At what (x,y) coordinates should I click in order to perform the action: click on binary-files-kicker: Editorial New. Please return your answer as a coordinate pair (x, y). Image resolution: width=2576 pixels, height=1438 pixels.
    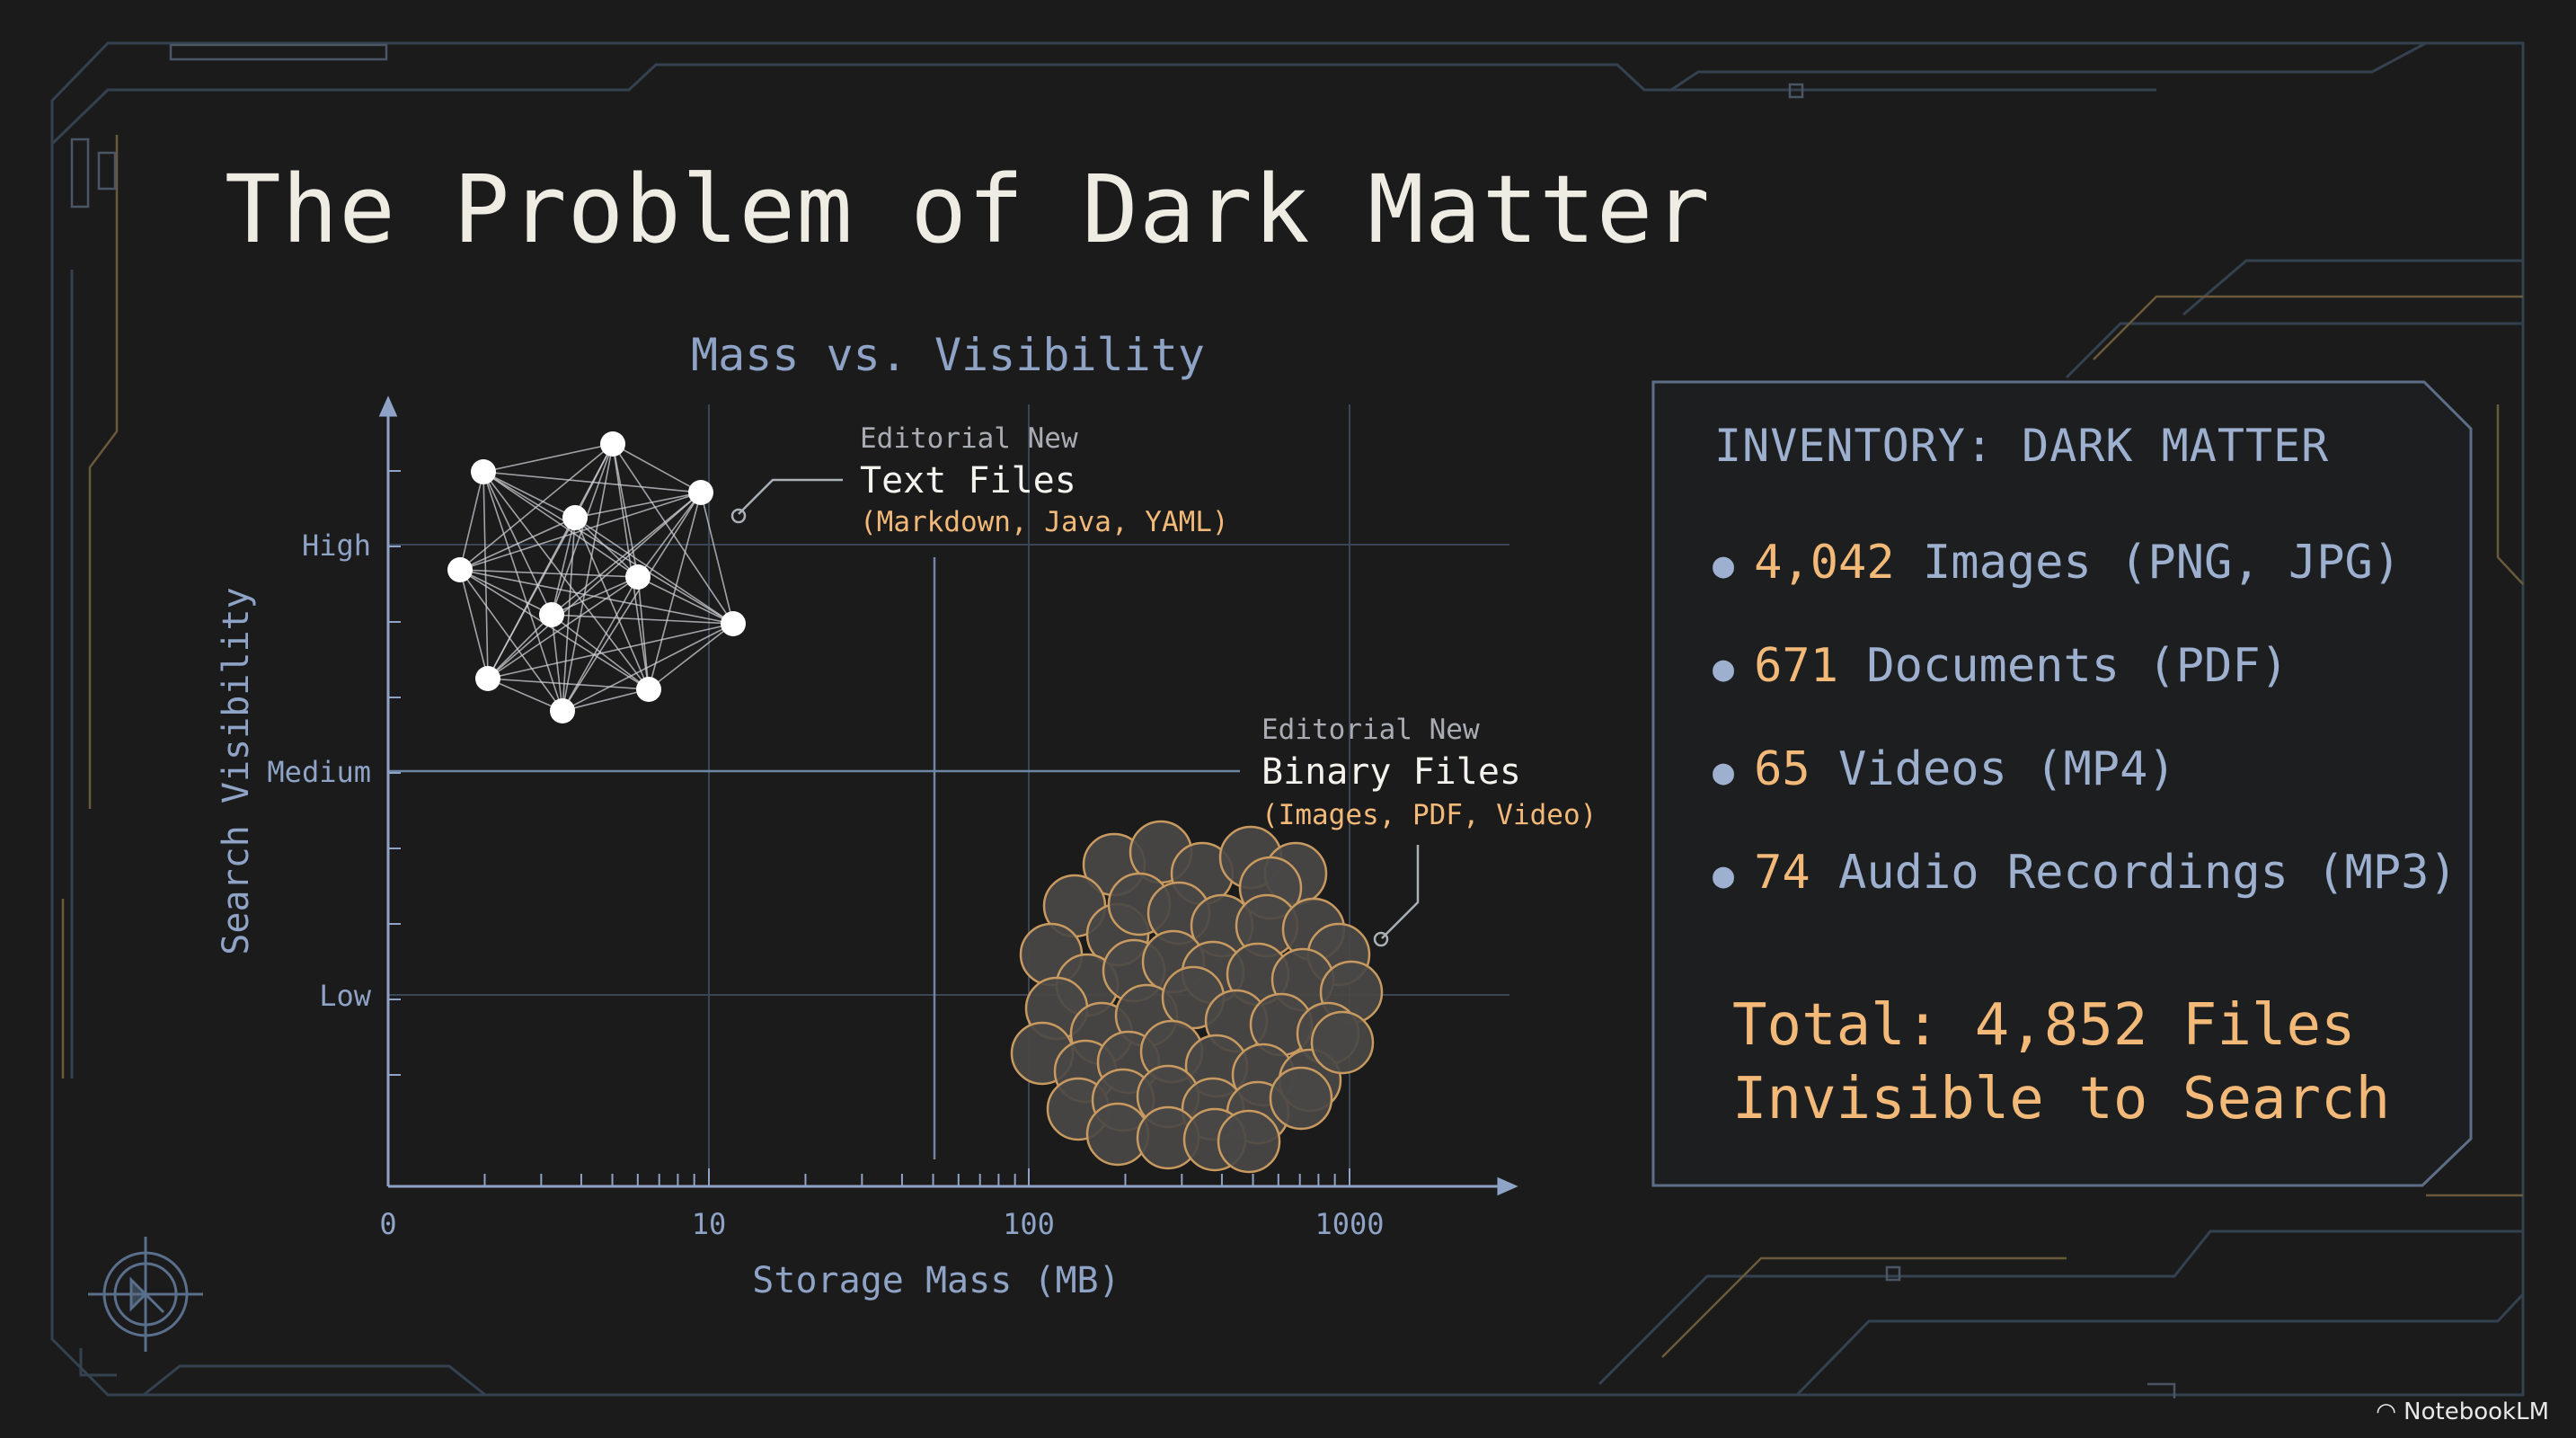
    Looking at the image, I should click on (1370, 730).